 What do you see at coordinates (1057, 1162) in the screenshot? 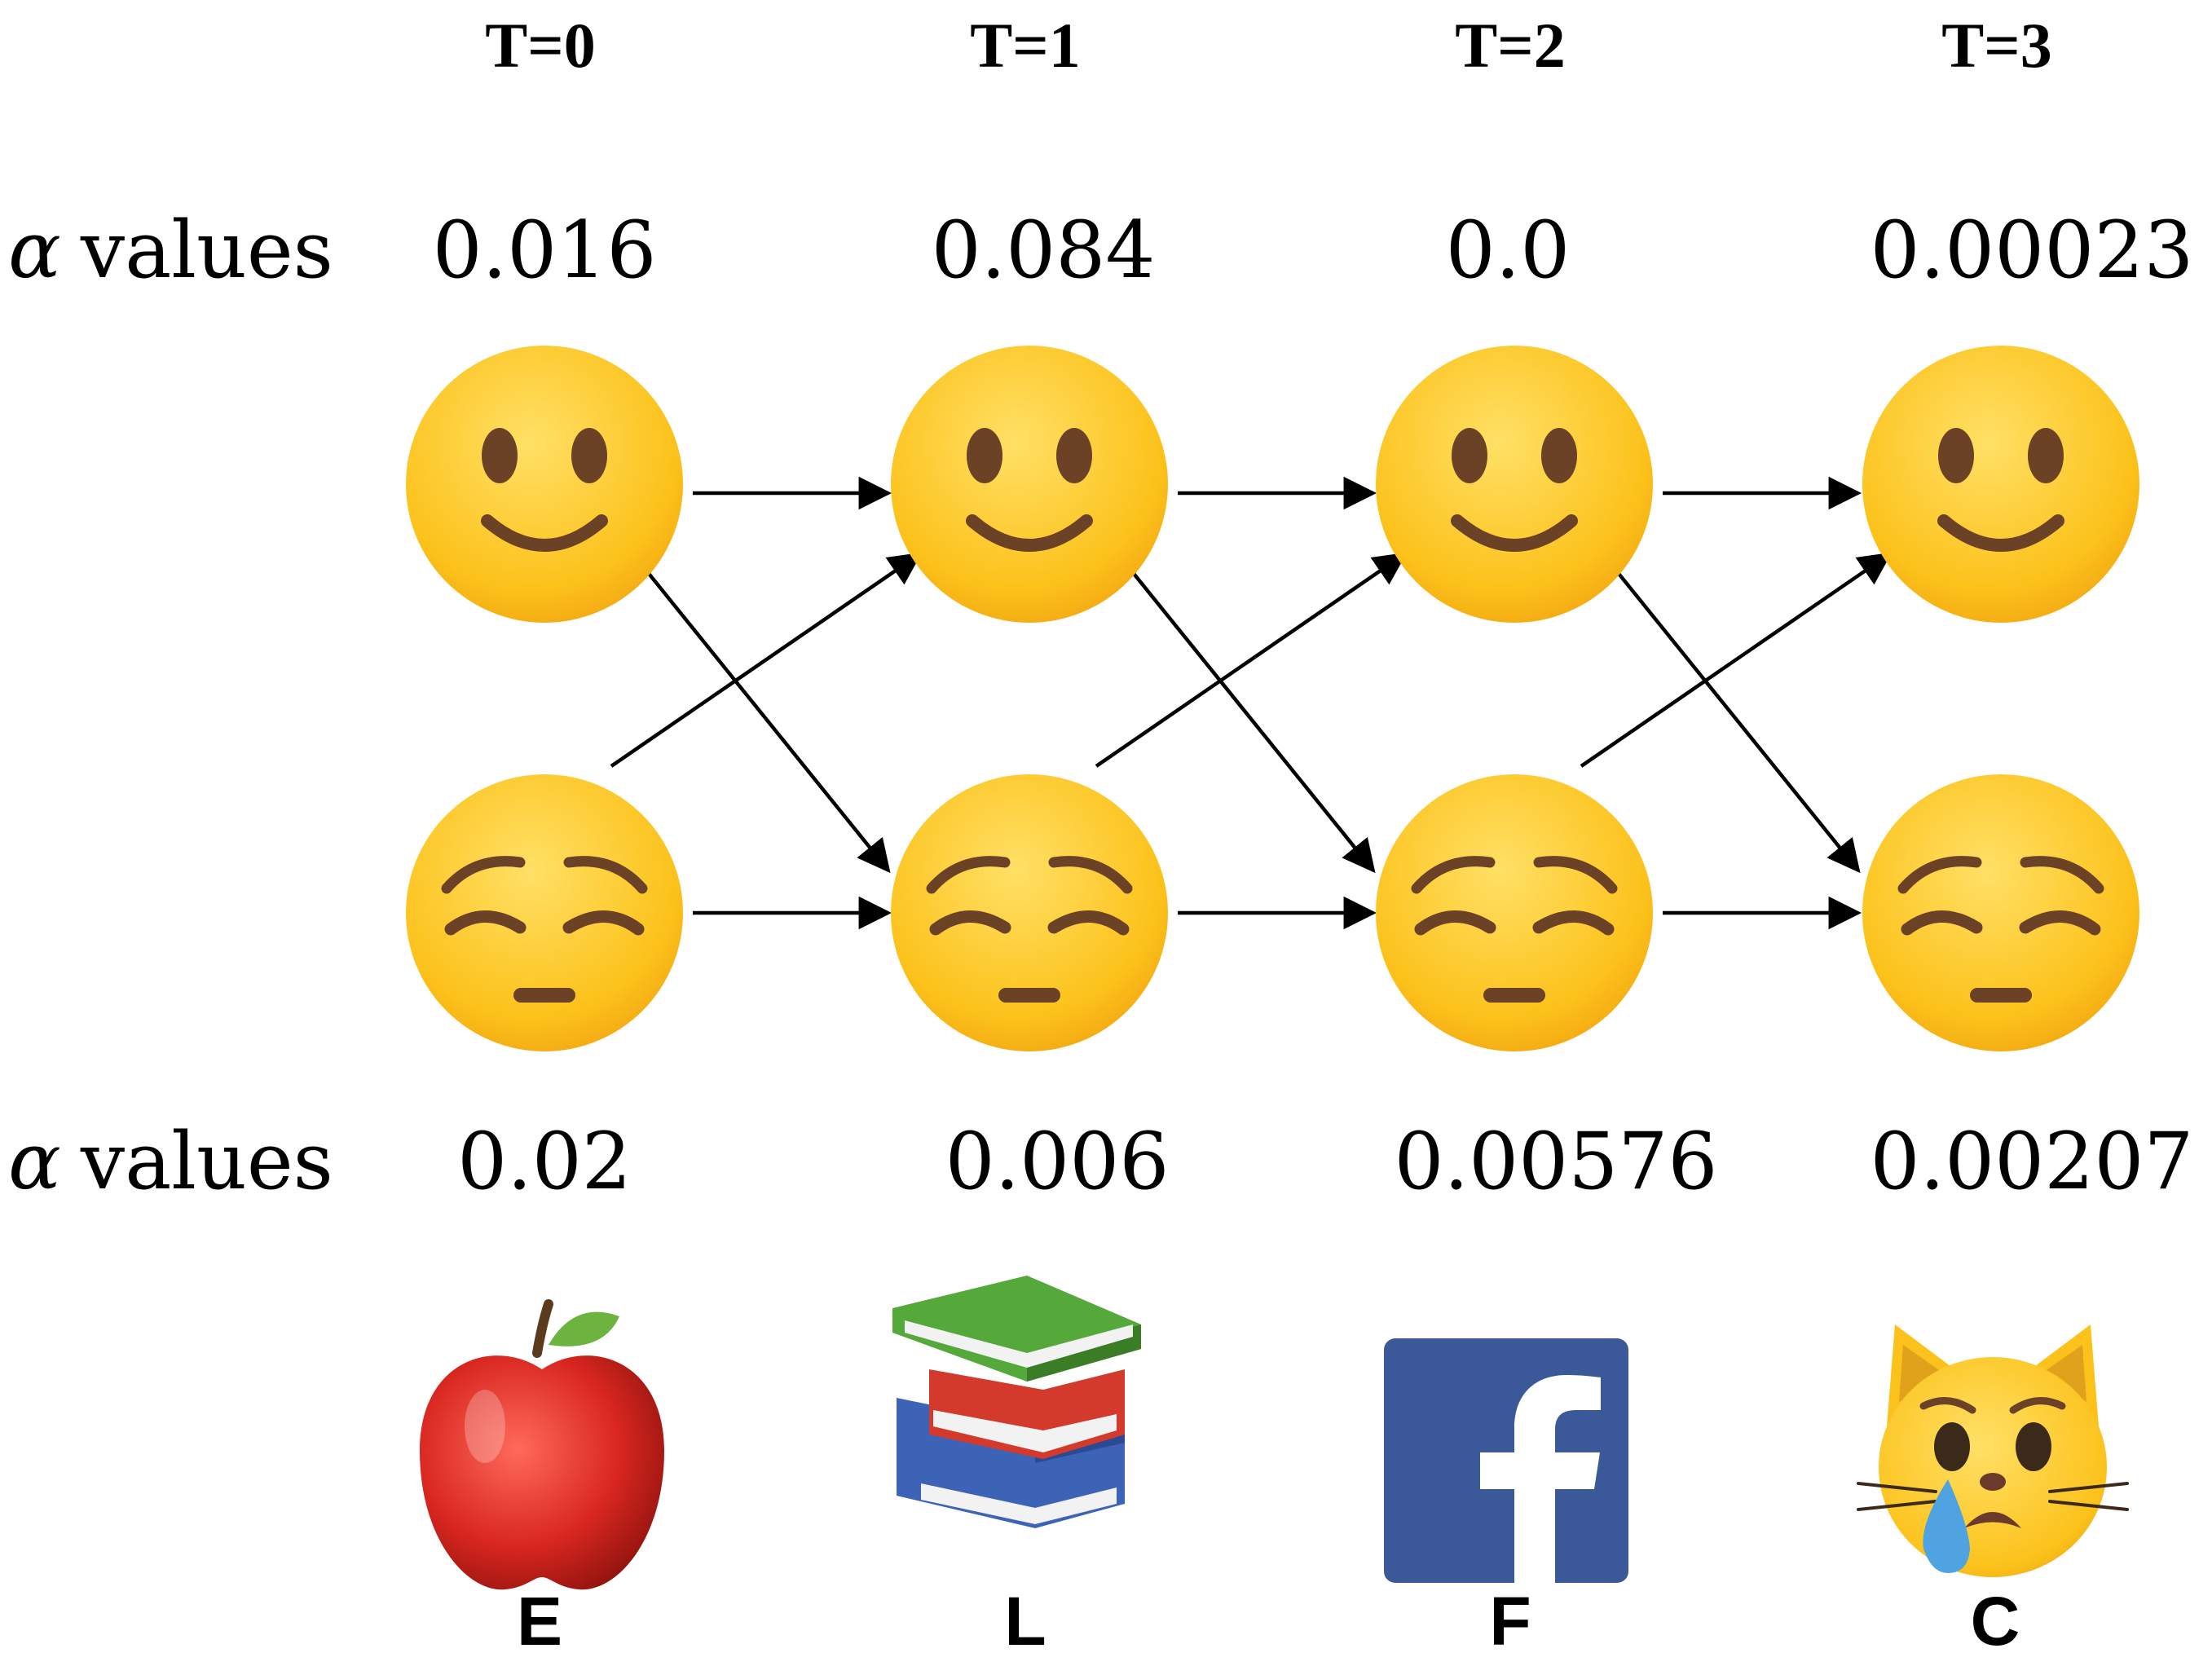
I see `sad-alpha-value-1: 0.006` at bounding box center [1057, 1162].